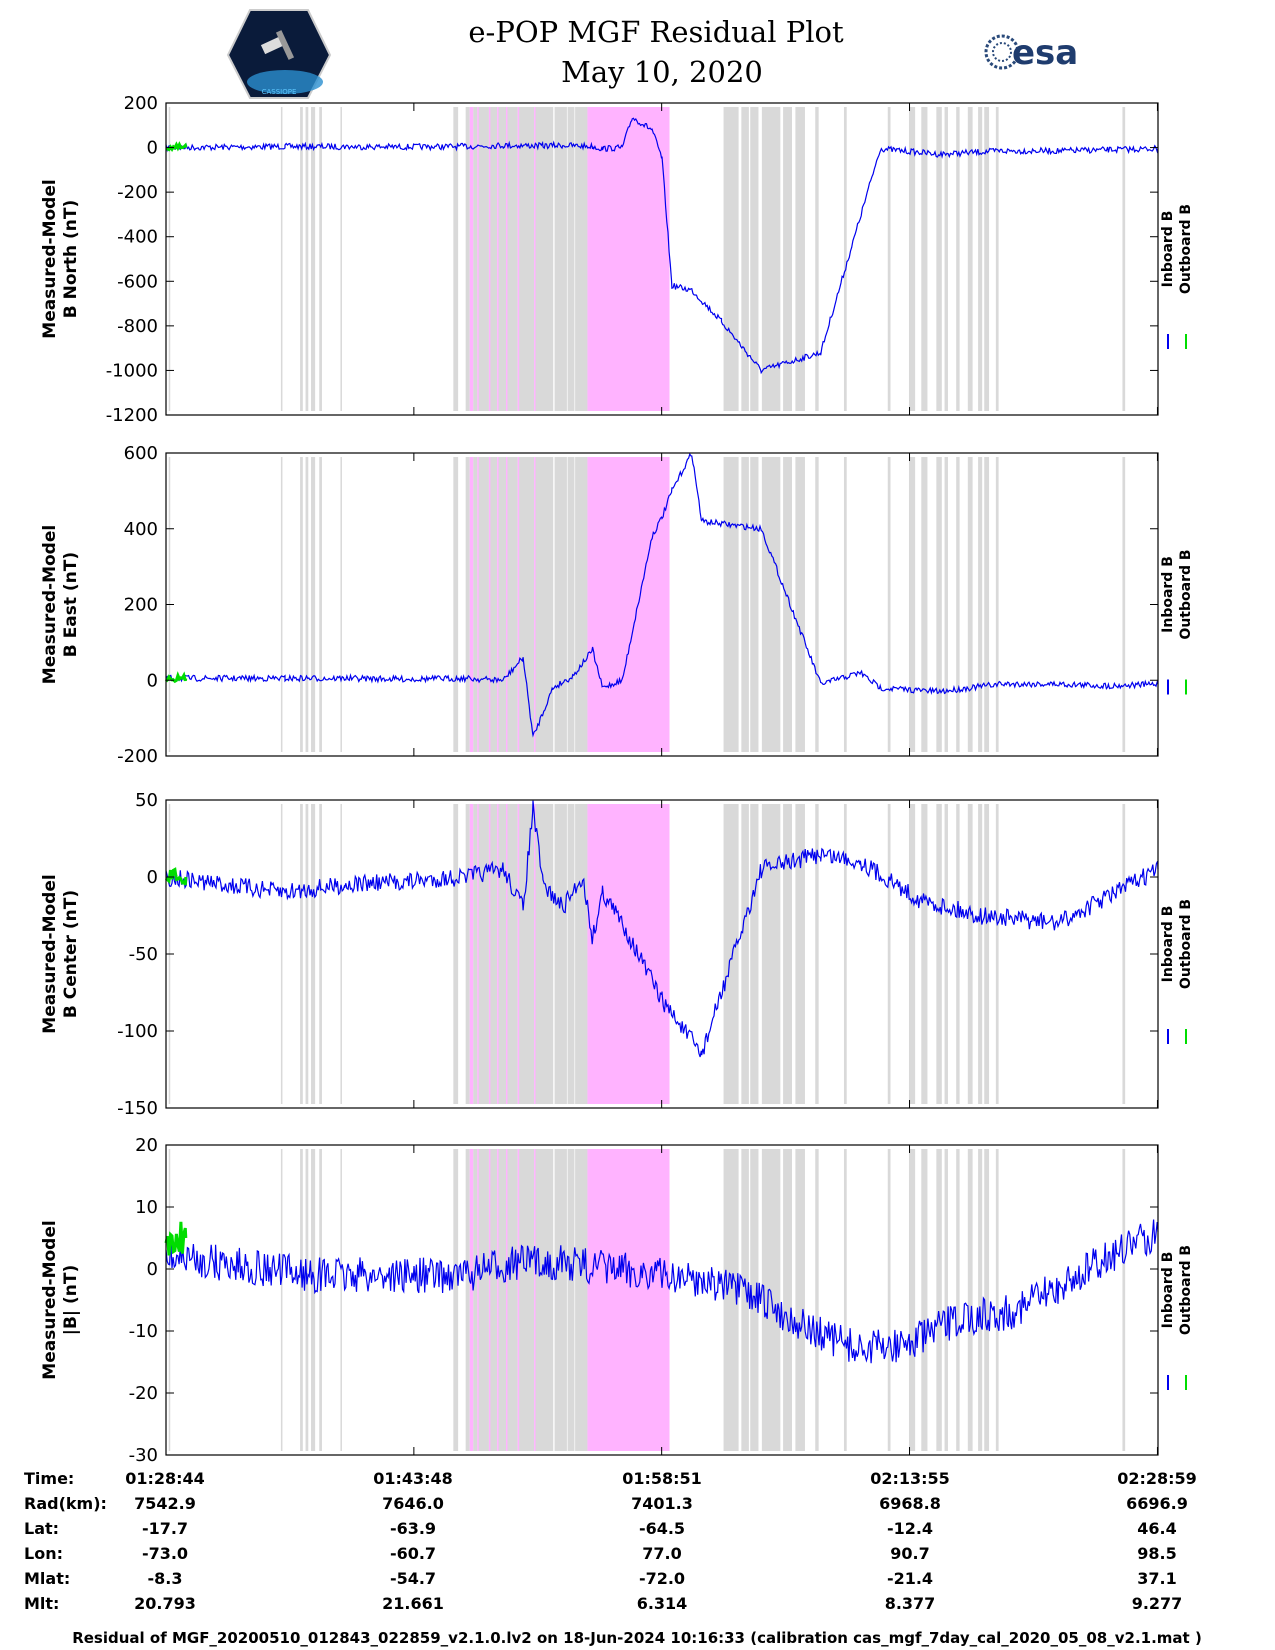  What do you see at coordinates (1156, 1553) in the screenshot?
I see `table-cell: 98.5` at bounding box center [1156, 1553].